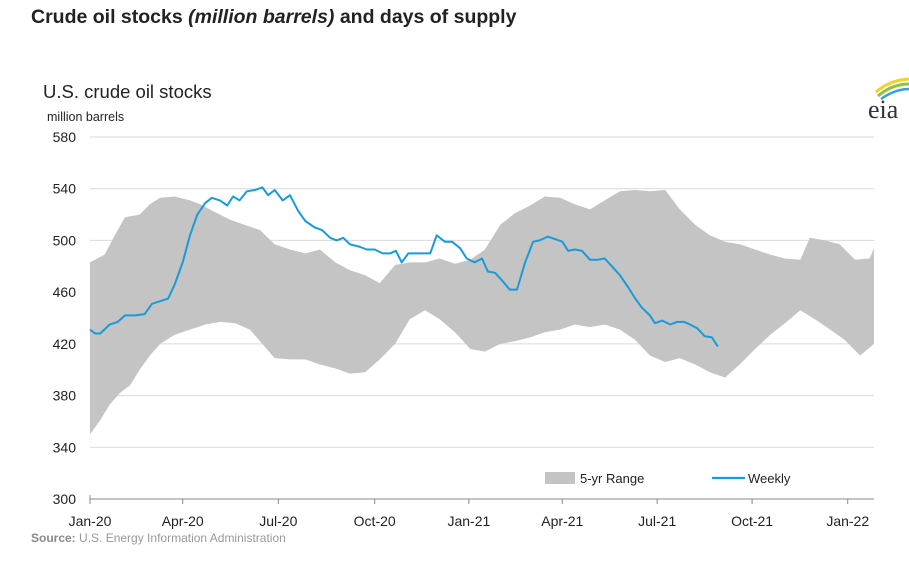  What do you see at coordinates (560, 478) in the screenshot?
I see `legend-swatch-range` at bounding box center [560, 478].